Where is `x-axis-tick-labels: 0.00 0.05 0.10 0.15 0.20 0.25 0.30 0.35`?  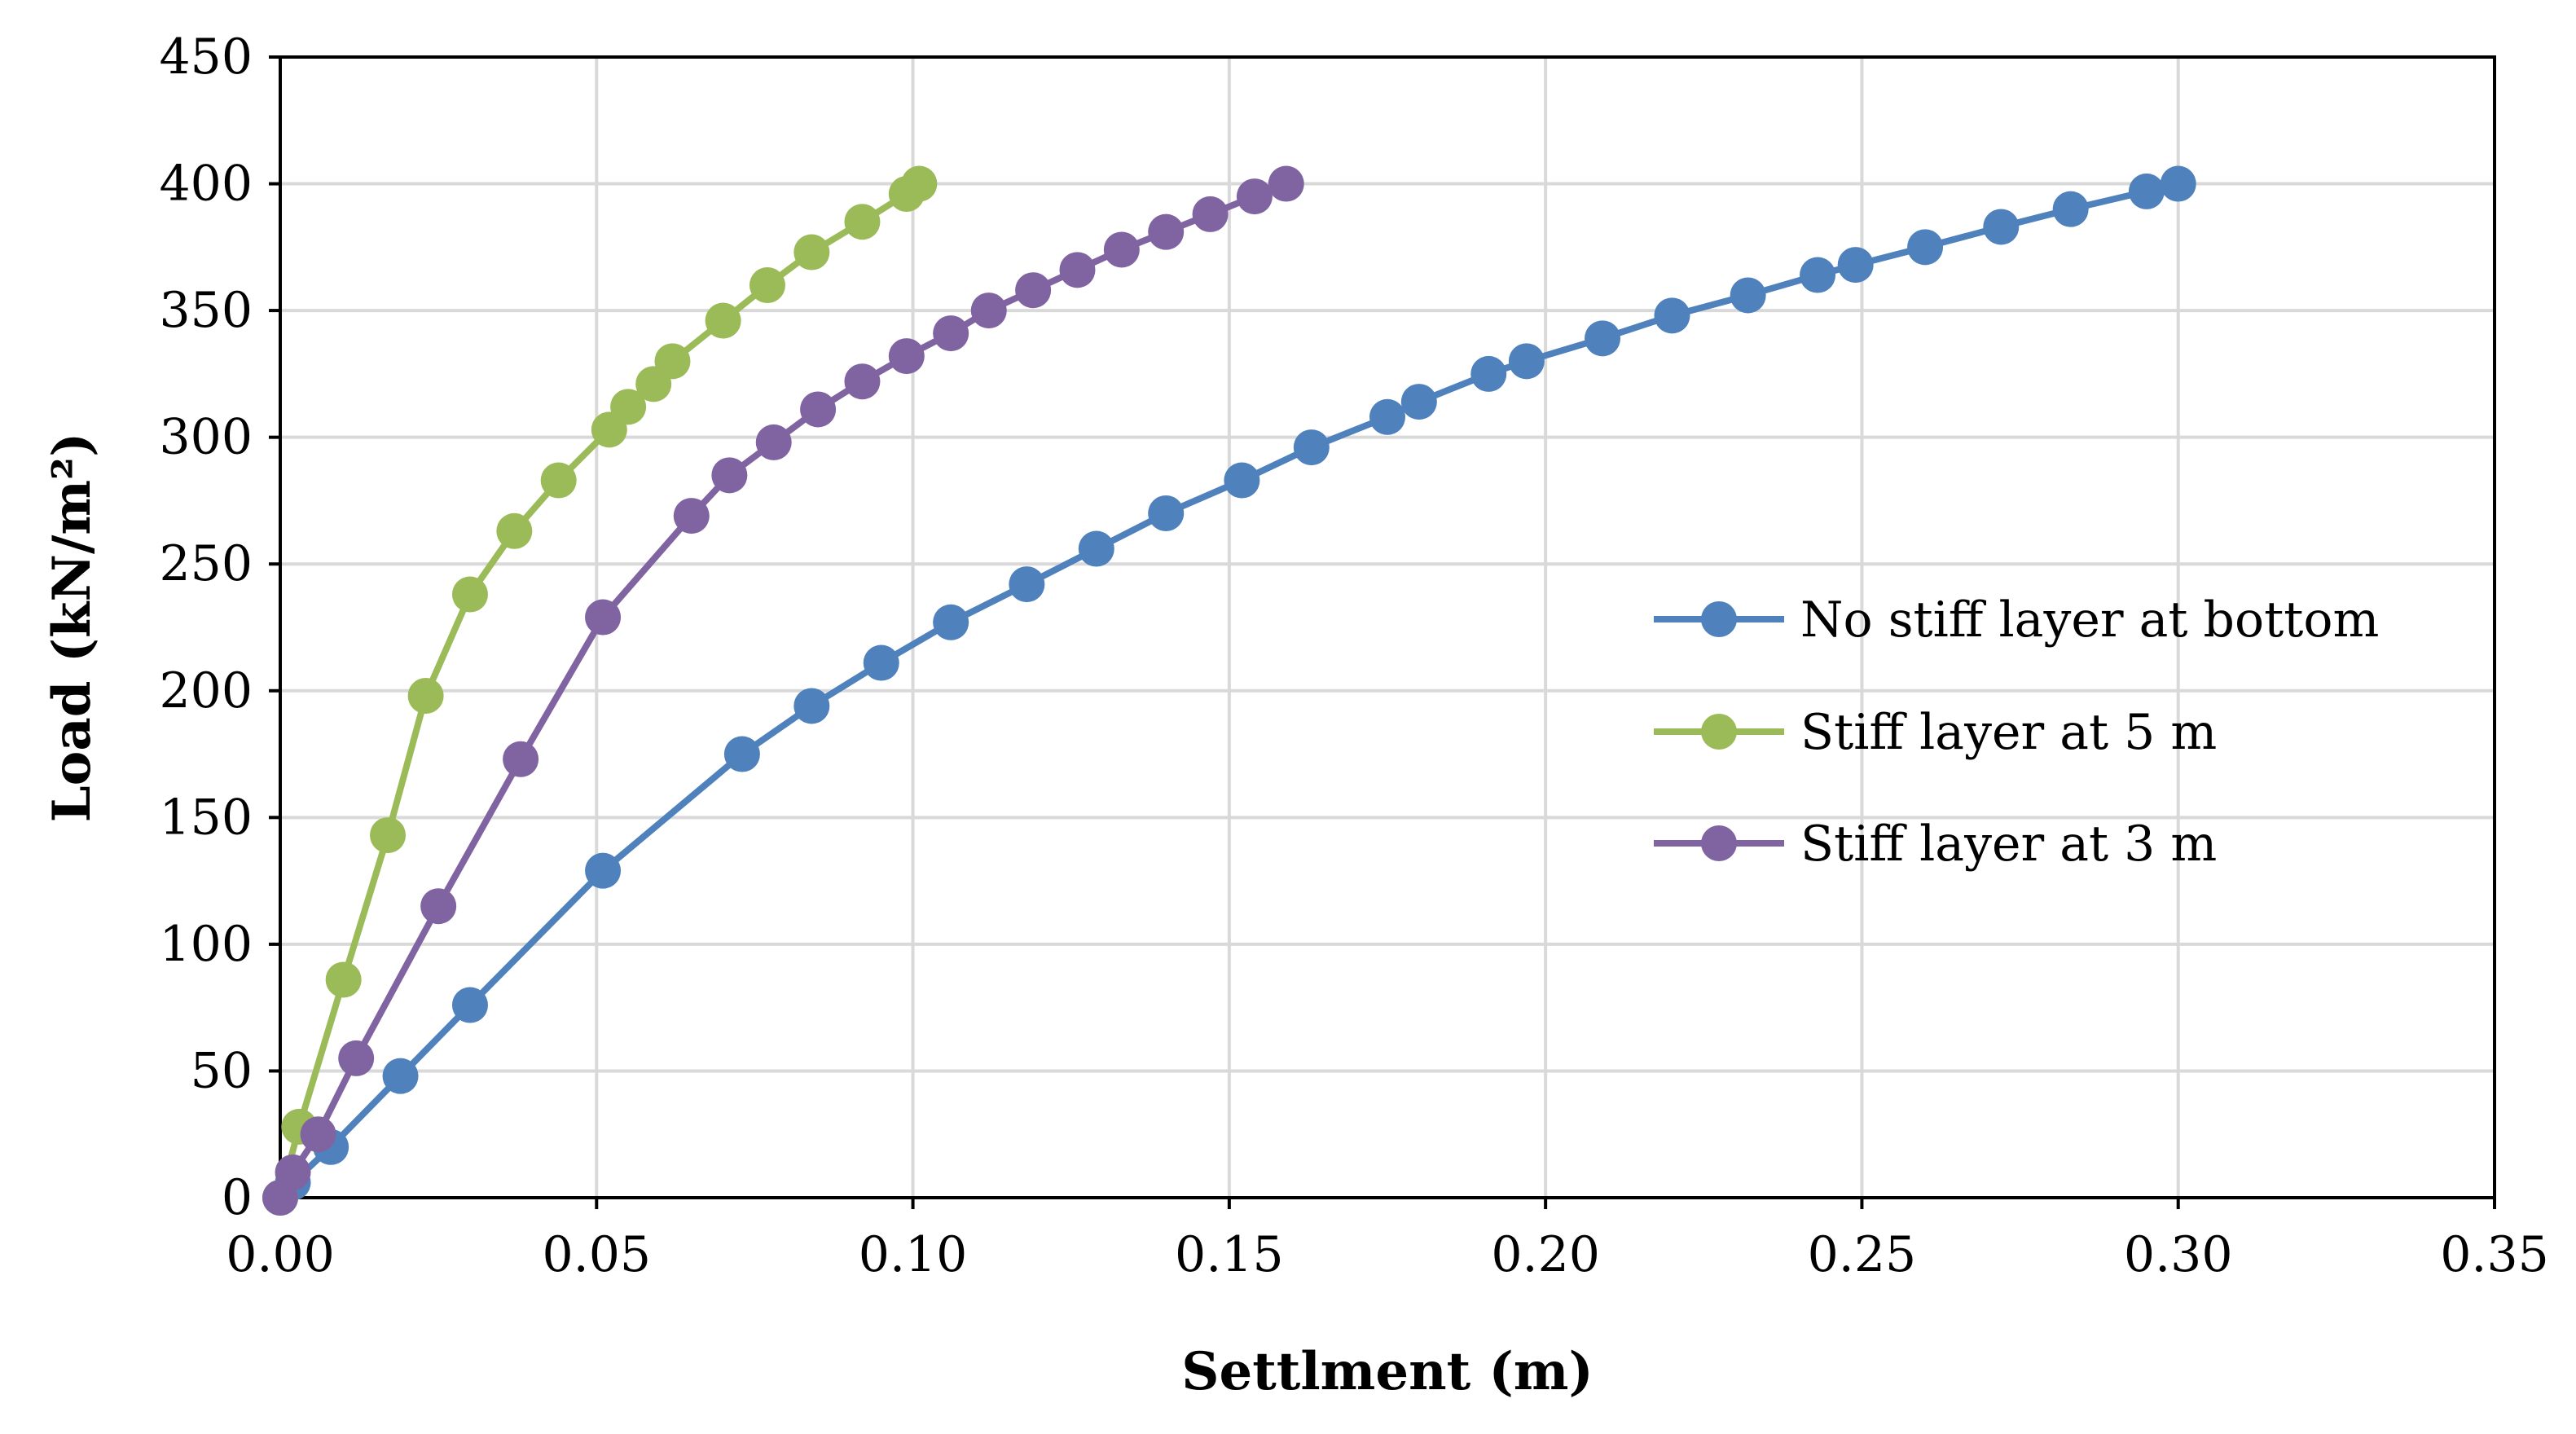 x-axis-tick-labels: 0.00 0.05 0.10 0.15 0.20 0.25 0.30 0.35 is located at coordinates (1387, 1241).